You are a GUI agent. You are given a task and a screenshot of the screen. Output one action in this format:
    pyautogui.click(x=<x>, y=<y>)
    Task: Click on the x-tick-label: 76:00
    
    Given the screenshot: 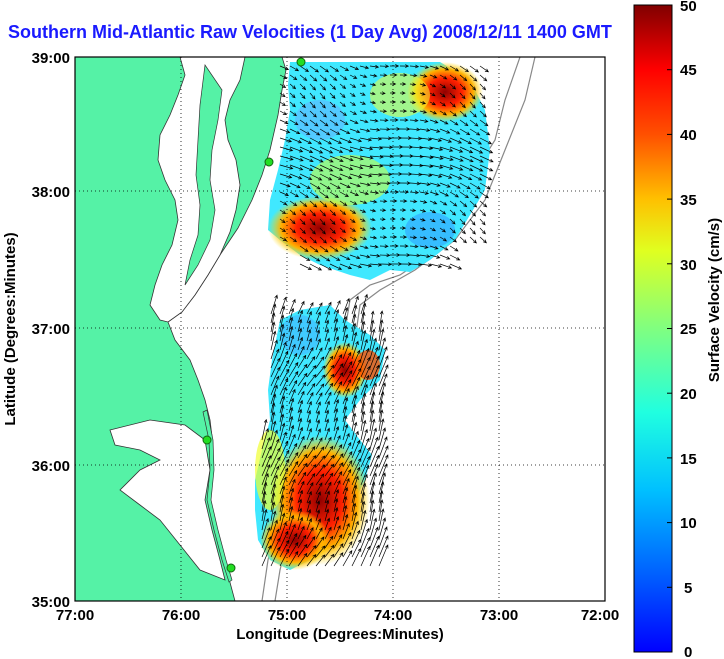 What is the action you would take?
    pyautogui.click(x=181, y=615)
    